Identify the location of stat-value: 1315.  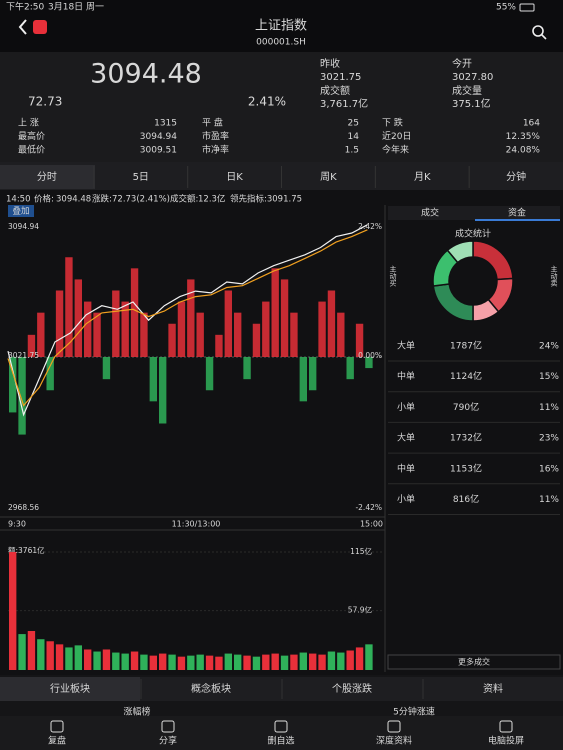
(165, 124).